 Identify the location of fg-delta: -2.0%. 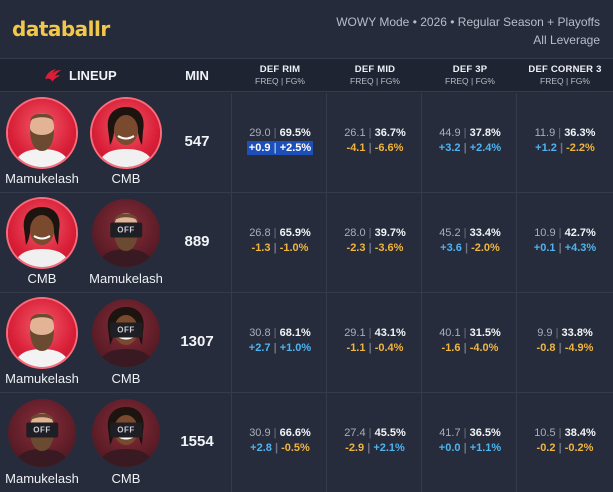
(485, 248).